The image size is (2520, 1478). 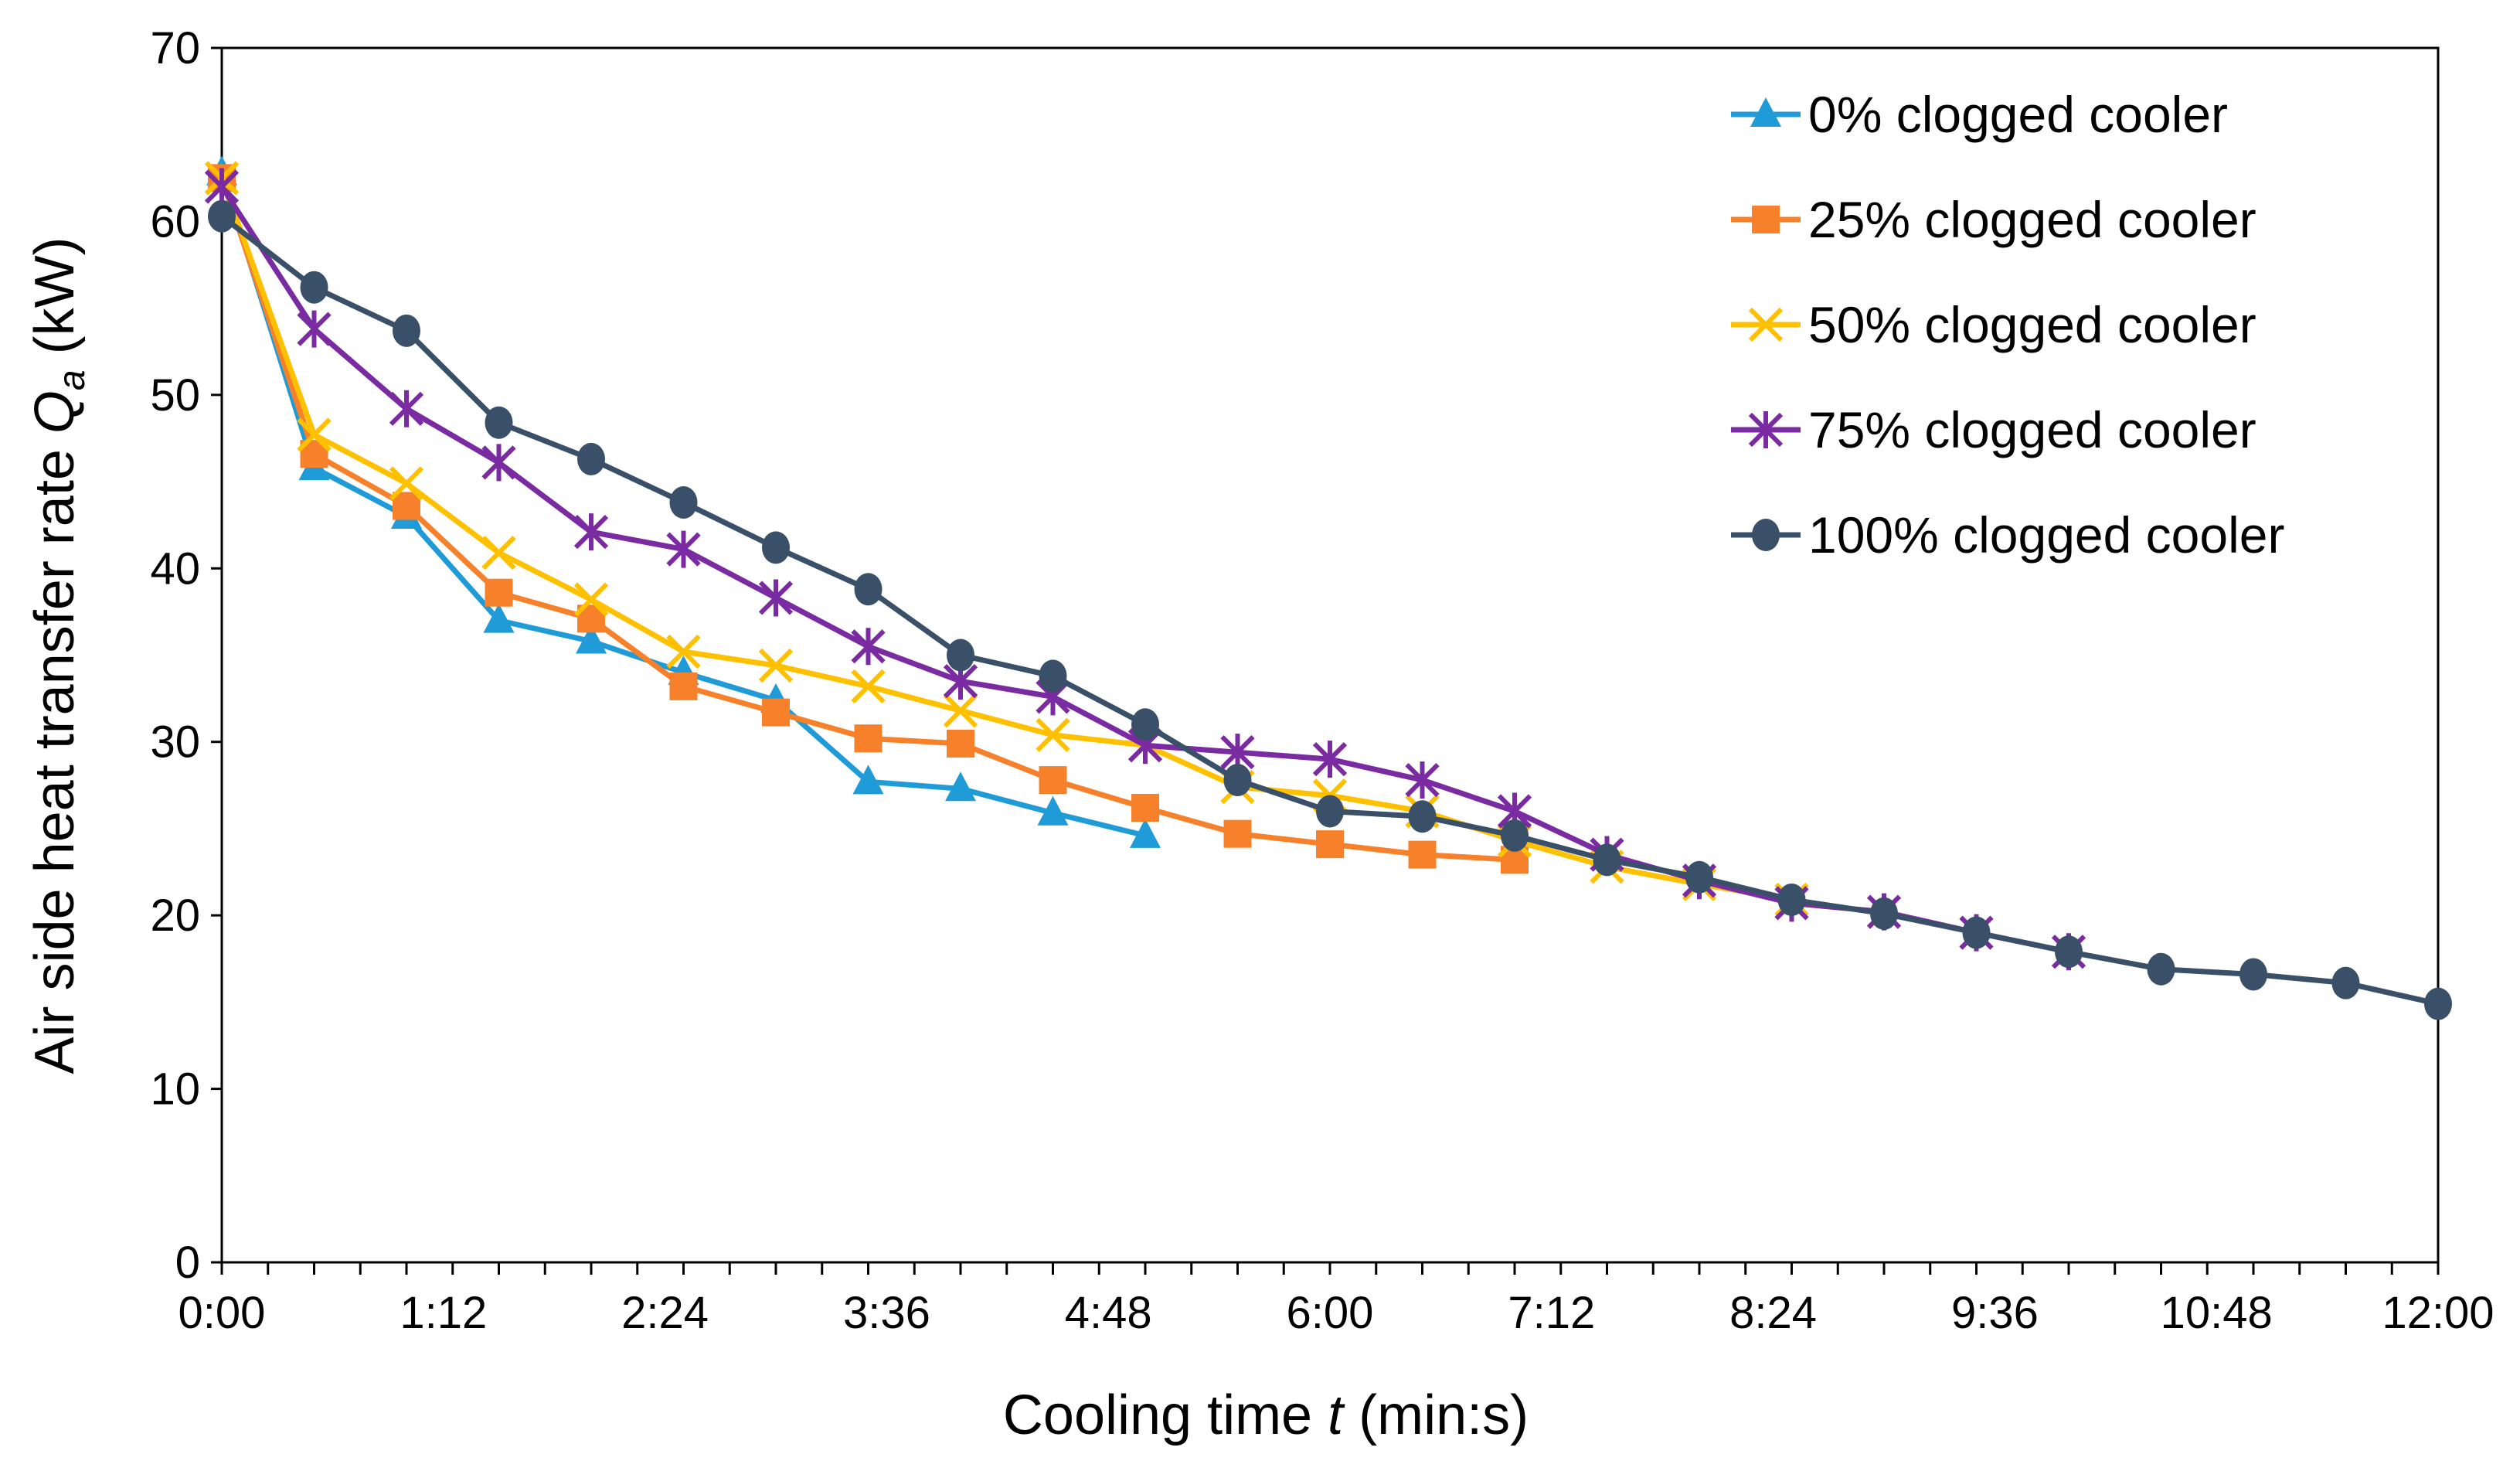 I want to click on x-tick-label: 0:00, so click(x=222, y=1313).